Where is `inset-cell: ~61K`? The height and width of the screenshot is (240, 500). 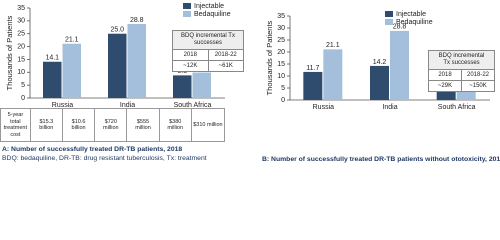 inset-cell: ~61K is located at coordinates (225, 66).